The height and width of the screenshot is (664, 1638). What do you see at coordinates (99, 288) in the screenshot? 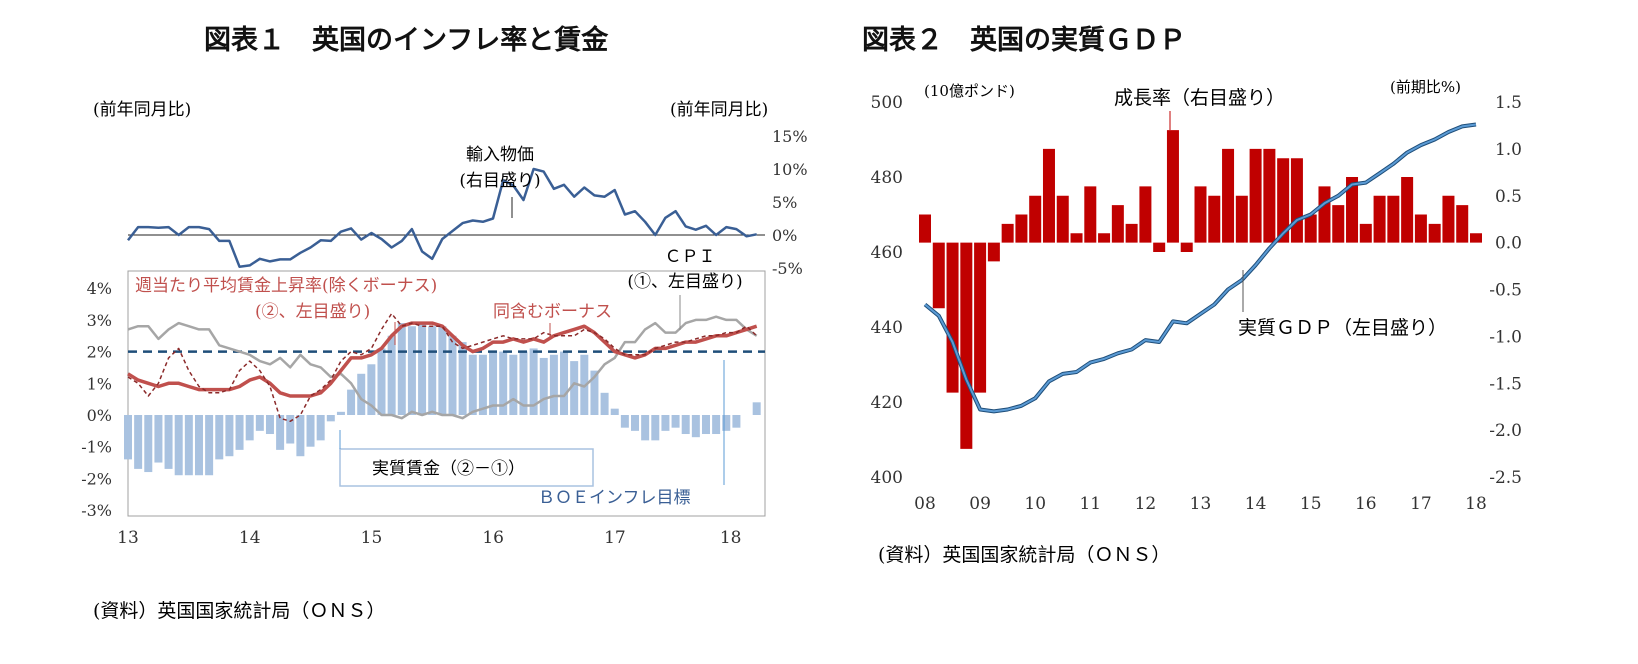
I see `y-tick-left: 4%` at bounding box center [99, 288].